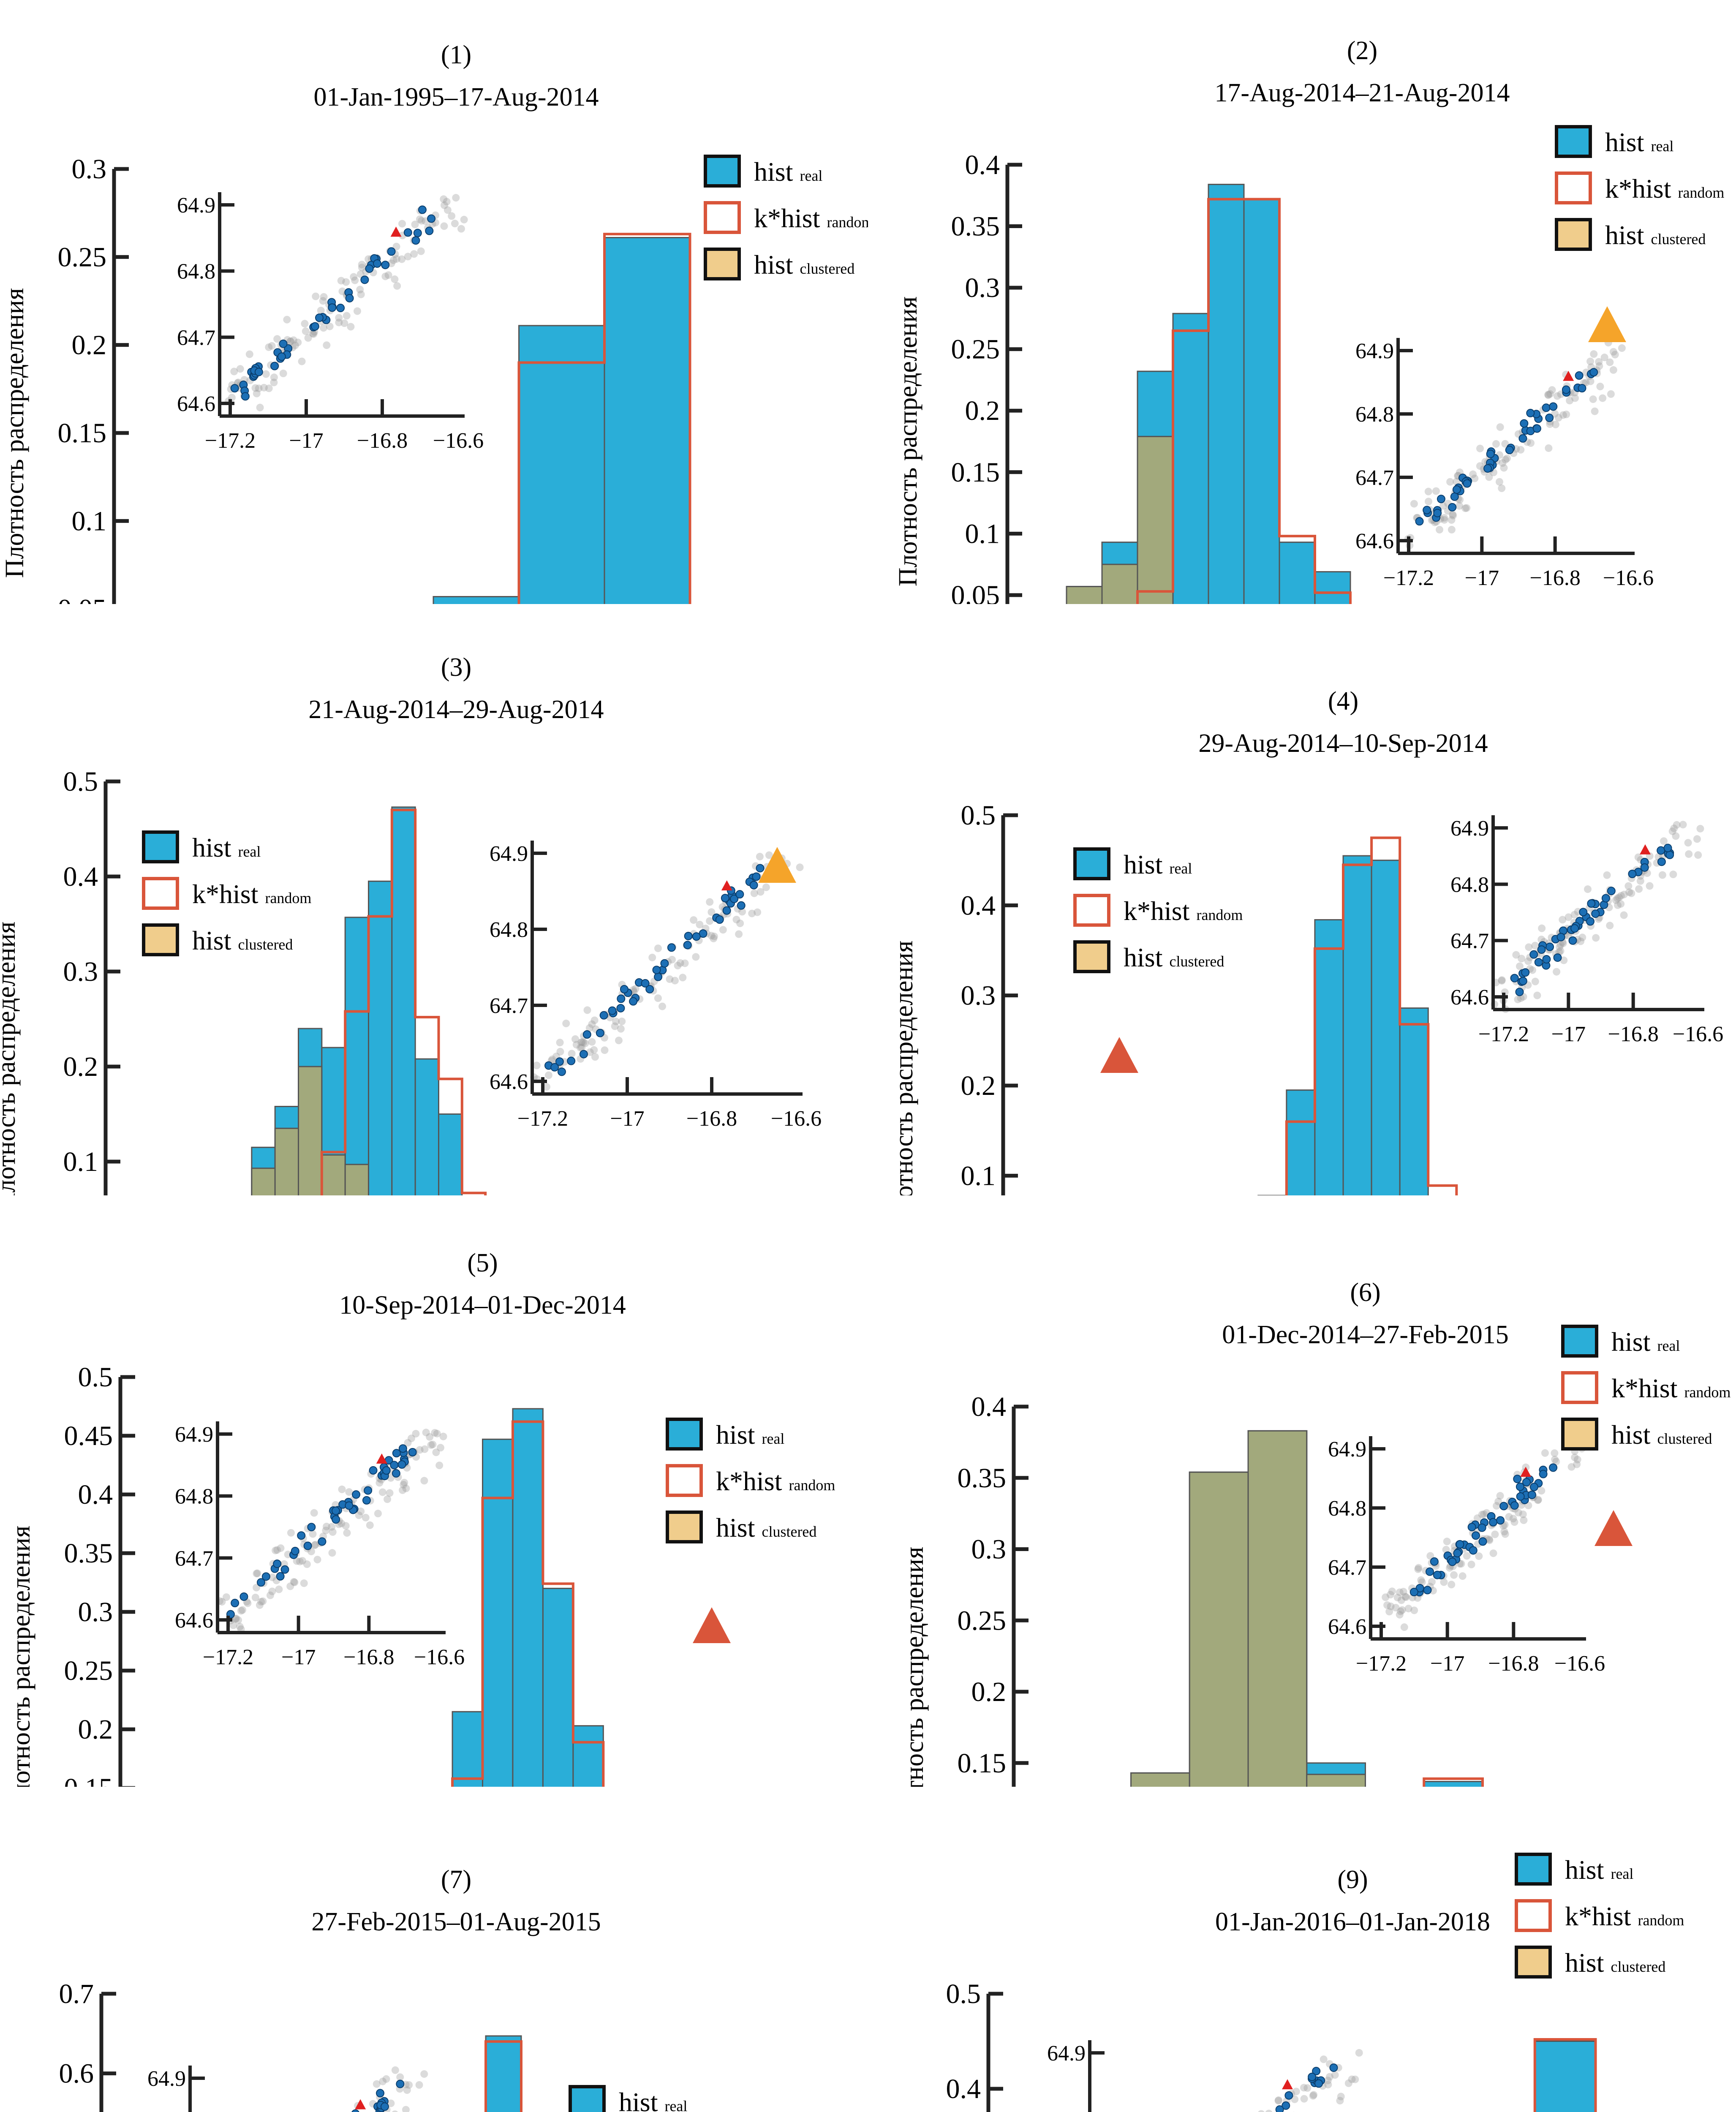  What do you see at coordinates (332, 1527) in the screenshot?
I see `inset-background` at bounding box center [332, 1527].